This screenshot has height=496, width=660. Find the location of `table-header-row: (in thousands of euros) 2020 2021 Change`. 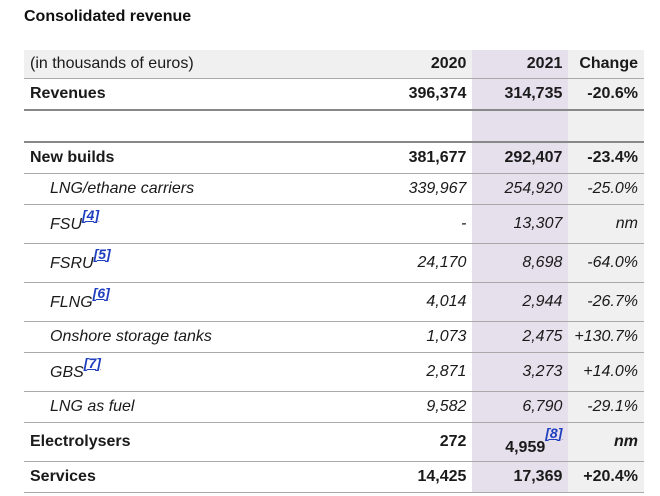

table-header-row: (in thousands of euros) 2020 2021 Change is located at coordinates (334, 64).